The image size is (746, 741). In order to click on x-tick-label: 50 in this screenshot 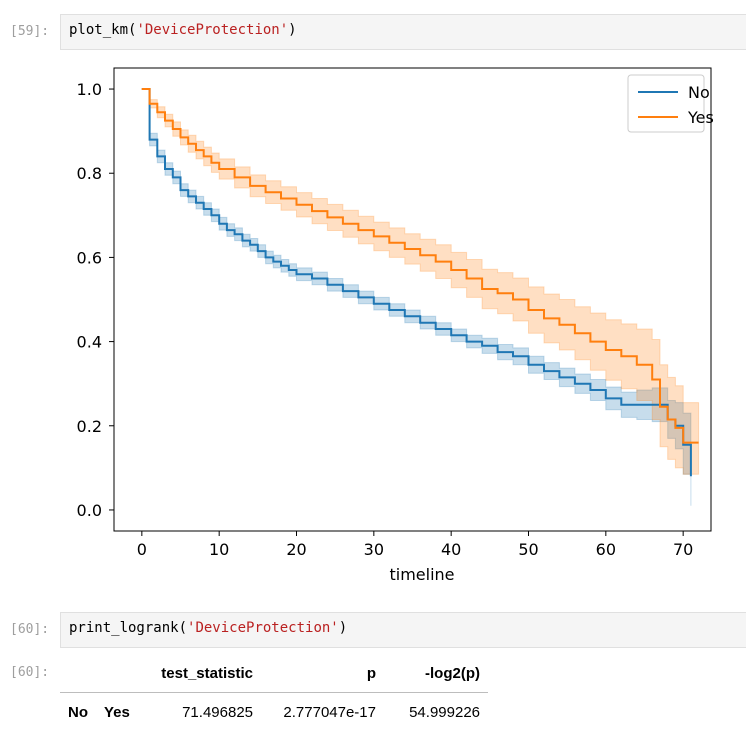, I will do `click(528, 549)`.